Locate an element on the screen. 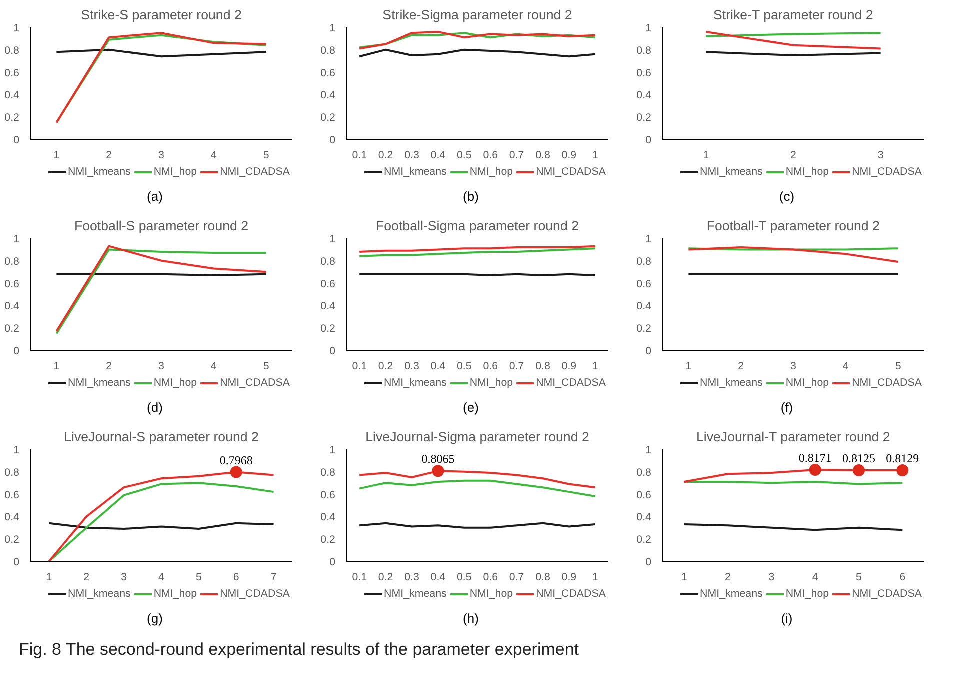 This screenshot has width=956, height=690. x-tick-label: 0.2 is located at coordinates (386, 156).